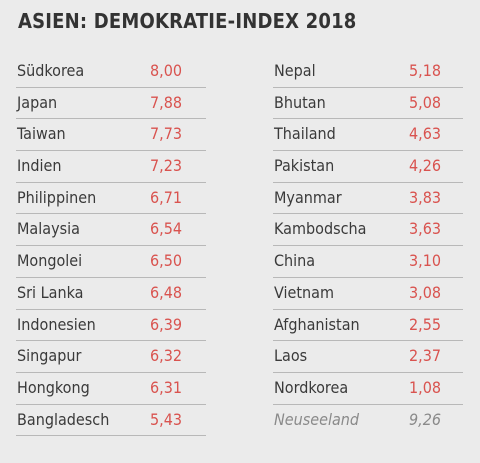 The height and width of the screenshot is (463, 480). What do you see at coordinates (48, 229) in the screenshot?
I see `country-name: Malaysia` at bounding box center [48, 229].